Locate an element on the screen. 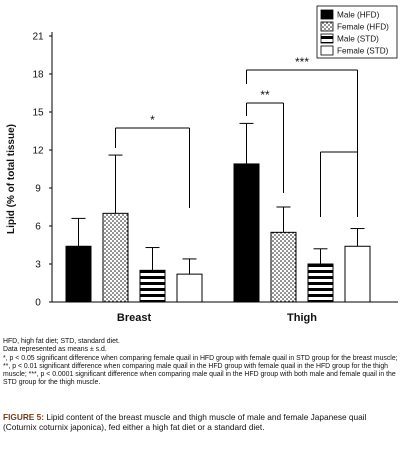  y-tick-label: 6 is located at coordinates (38, 227).